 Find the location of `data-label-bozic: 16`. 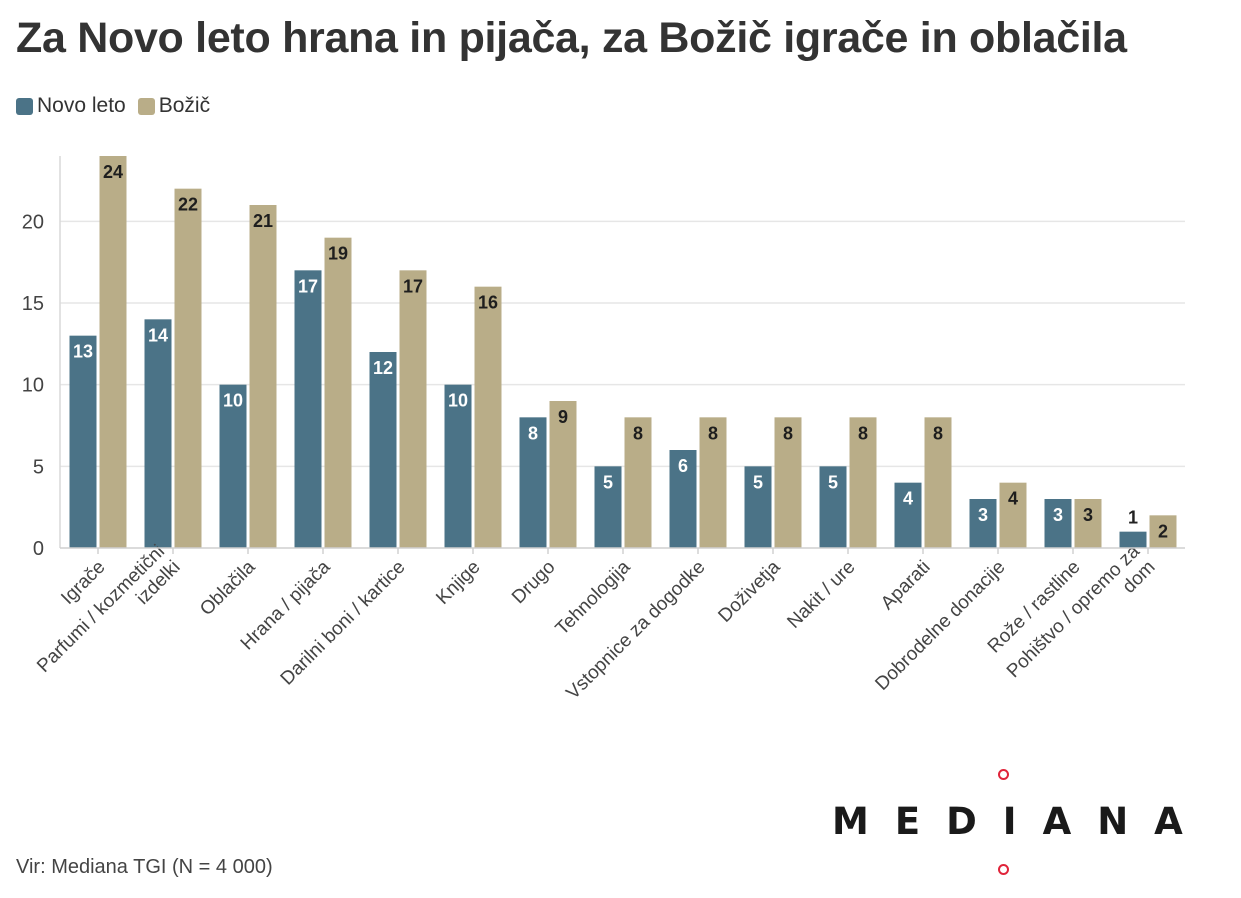

data-label-bozic: 16 is located at coordinates (488, 303).